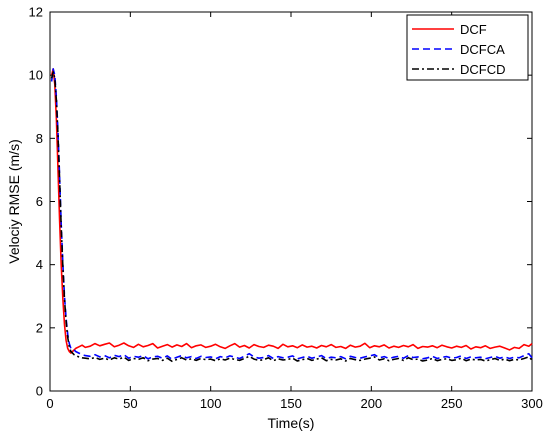 This screenshot has height=436, width=550. I want to click on x-tick-label: 100, so click(211, 403).